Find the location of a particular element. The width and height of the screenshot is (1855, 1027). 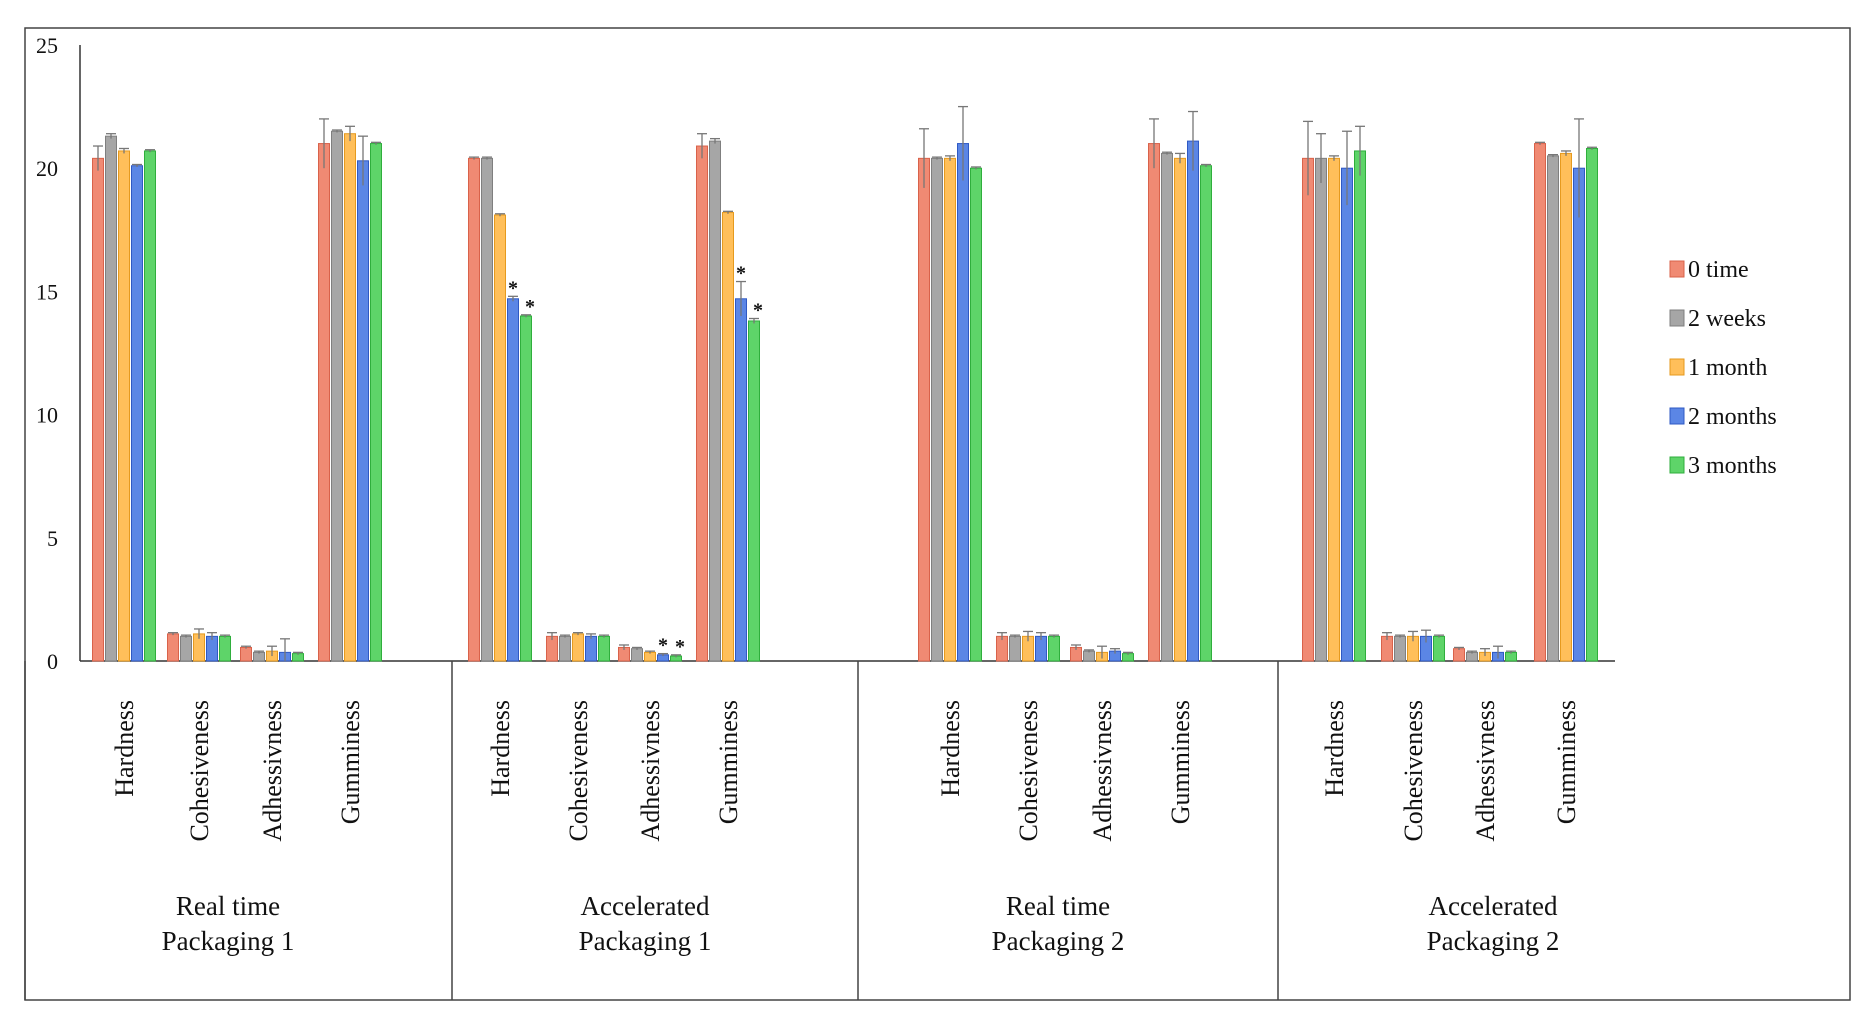

y-tick-label: 5 is located at coordinates (52, 538).